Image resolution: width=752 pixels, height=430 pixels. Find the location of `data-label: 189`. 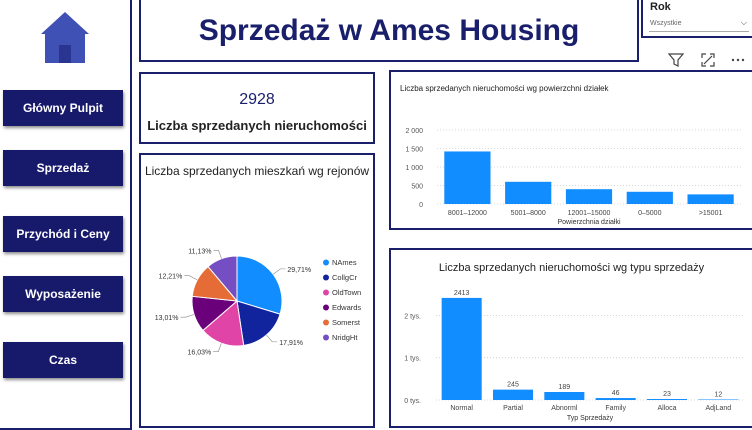

data-label: 189 is located at coordinates (564, 387).